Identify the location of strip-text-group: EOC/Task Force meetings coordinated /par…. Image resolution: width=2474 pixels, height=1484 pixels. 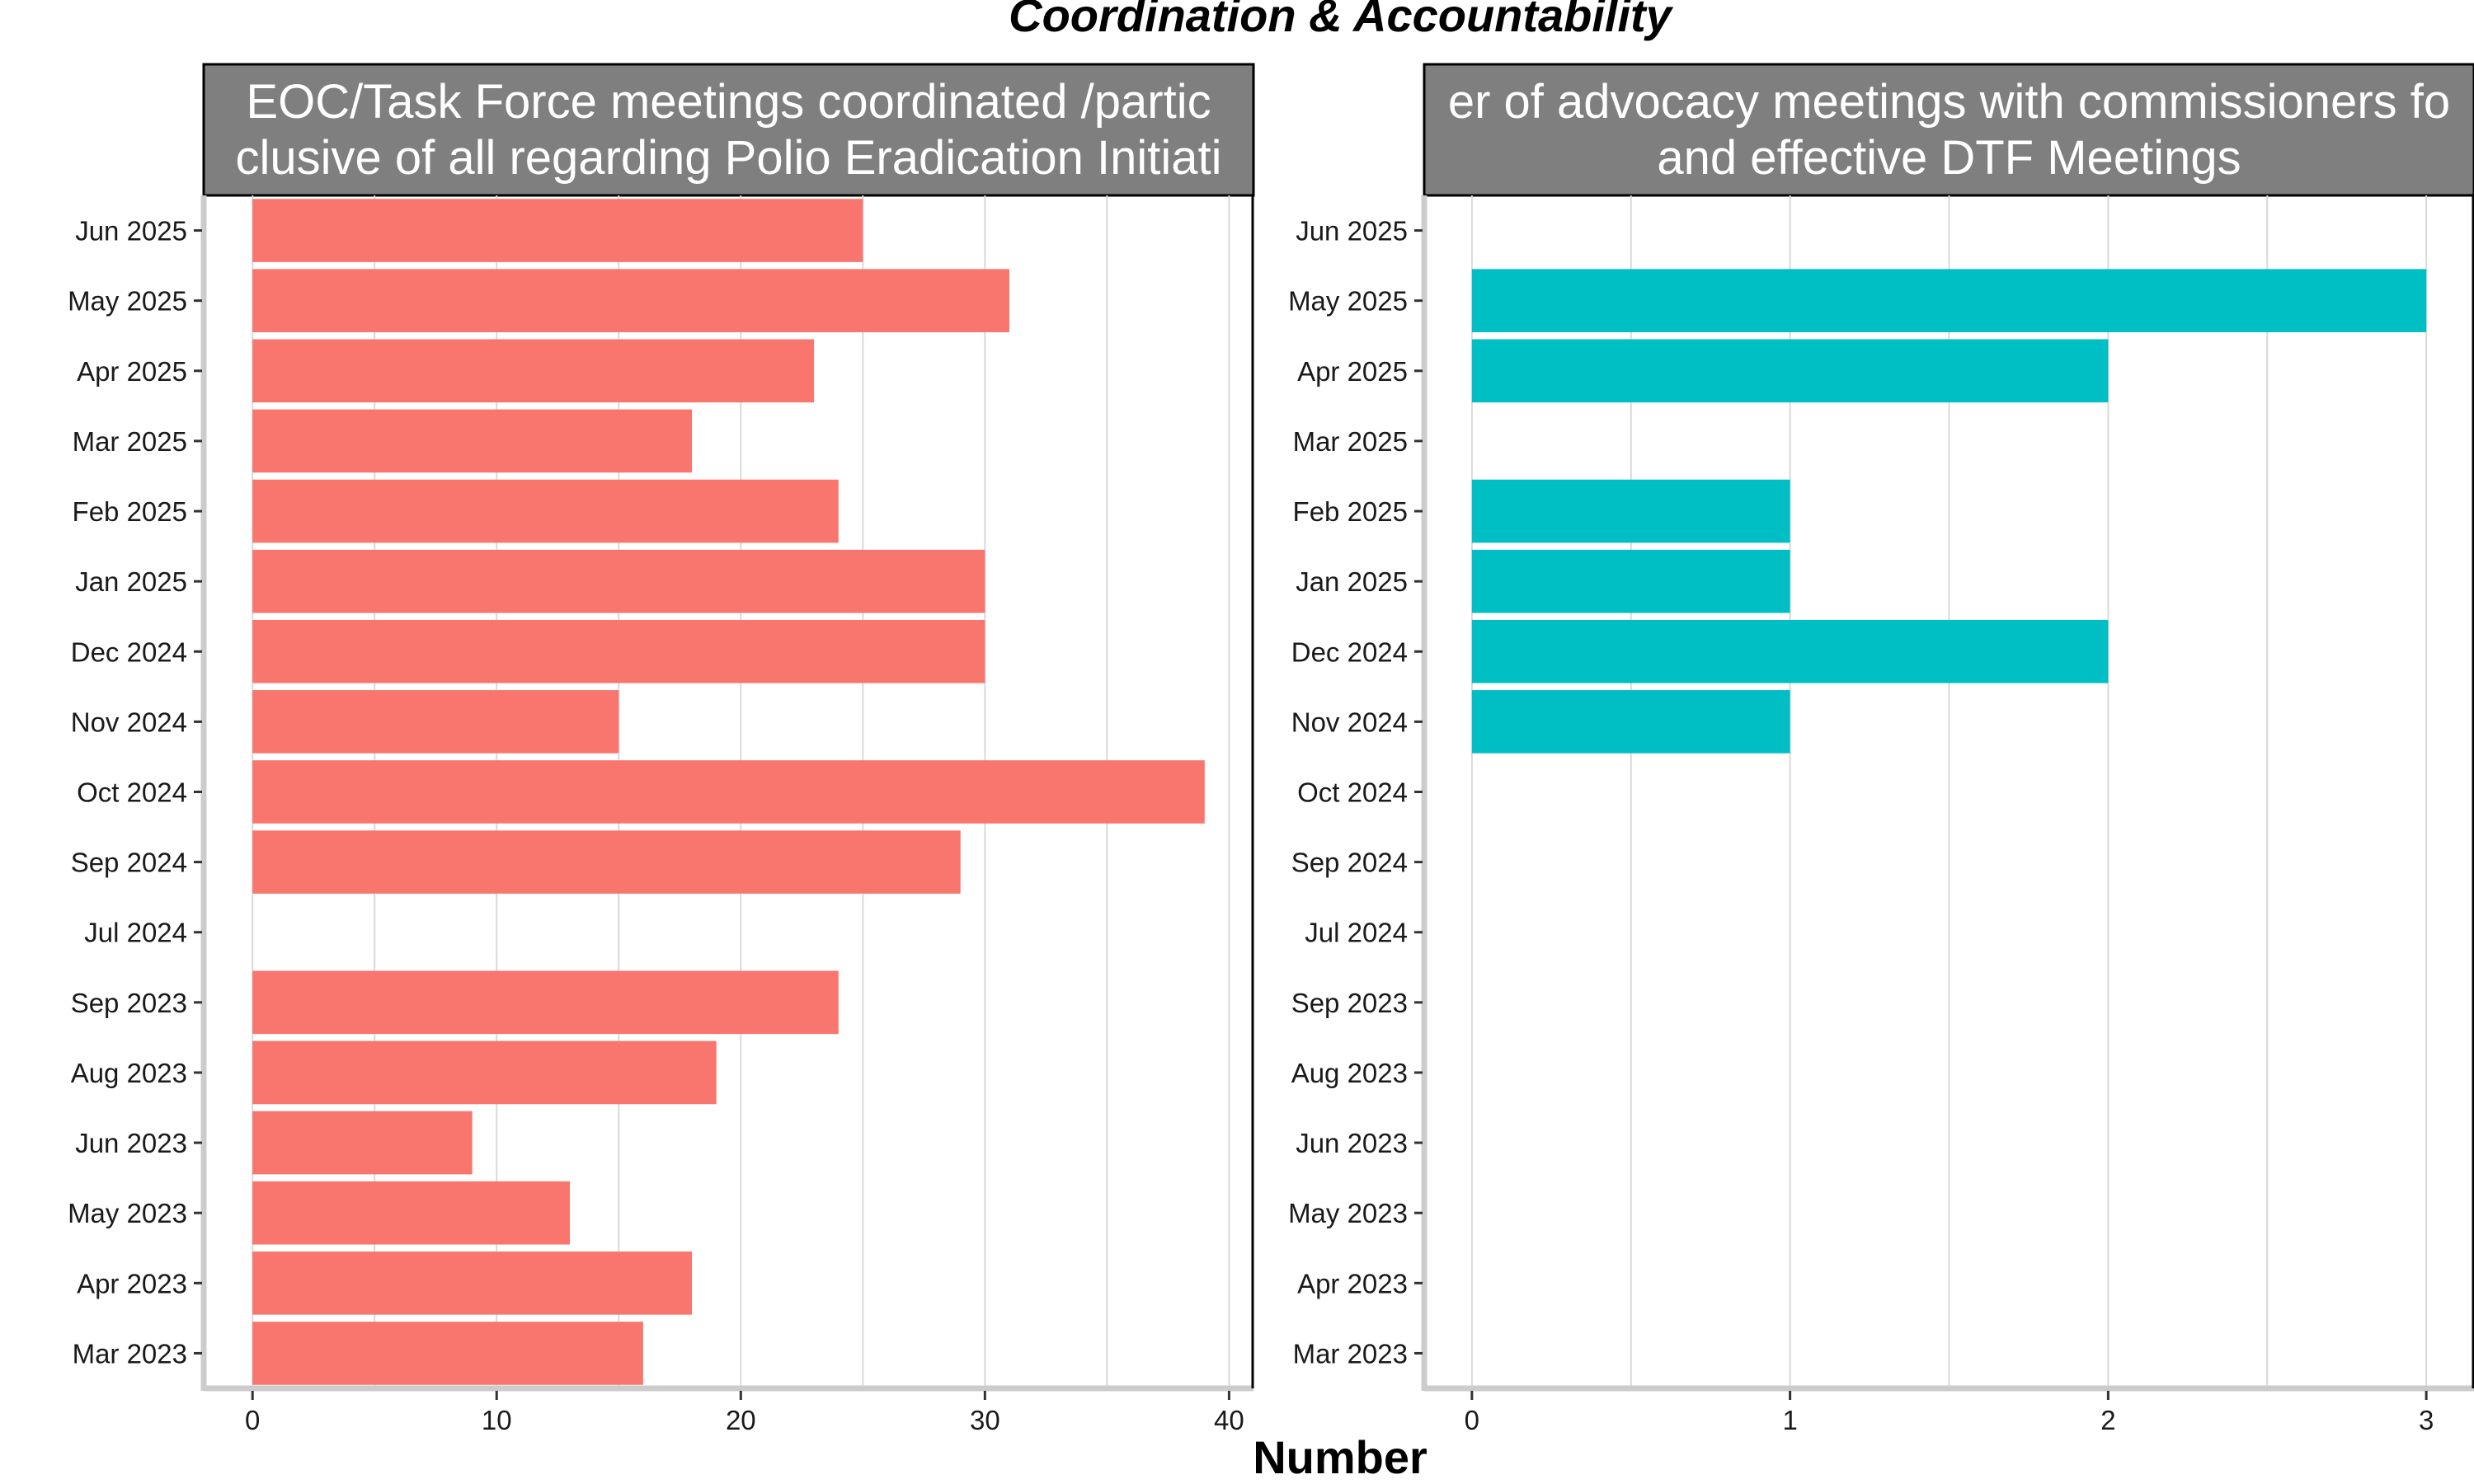
(728, 130).